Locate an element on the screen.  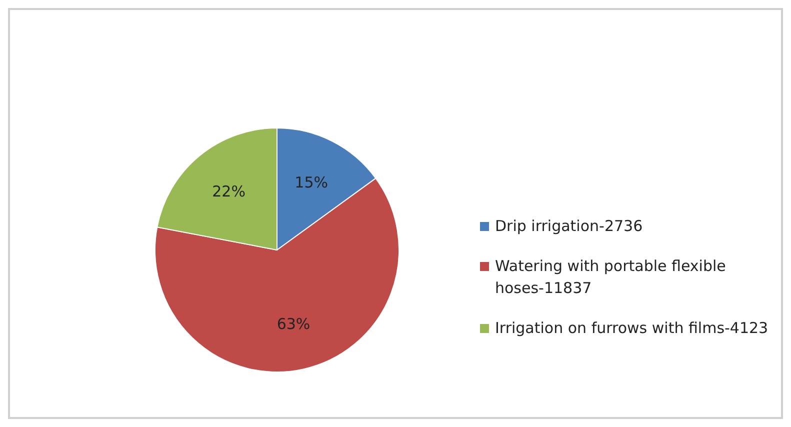
data-label: 15% is located at coordinates (311, 183).